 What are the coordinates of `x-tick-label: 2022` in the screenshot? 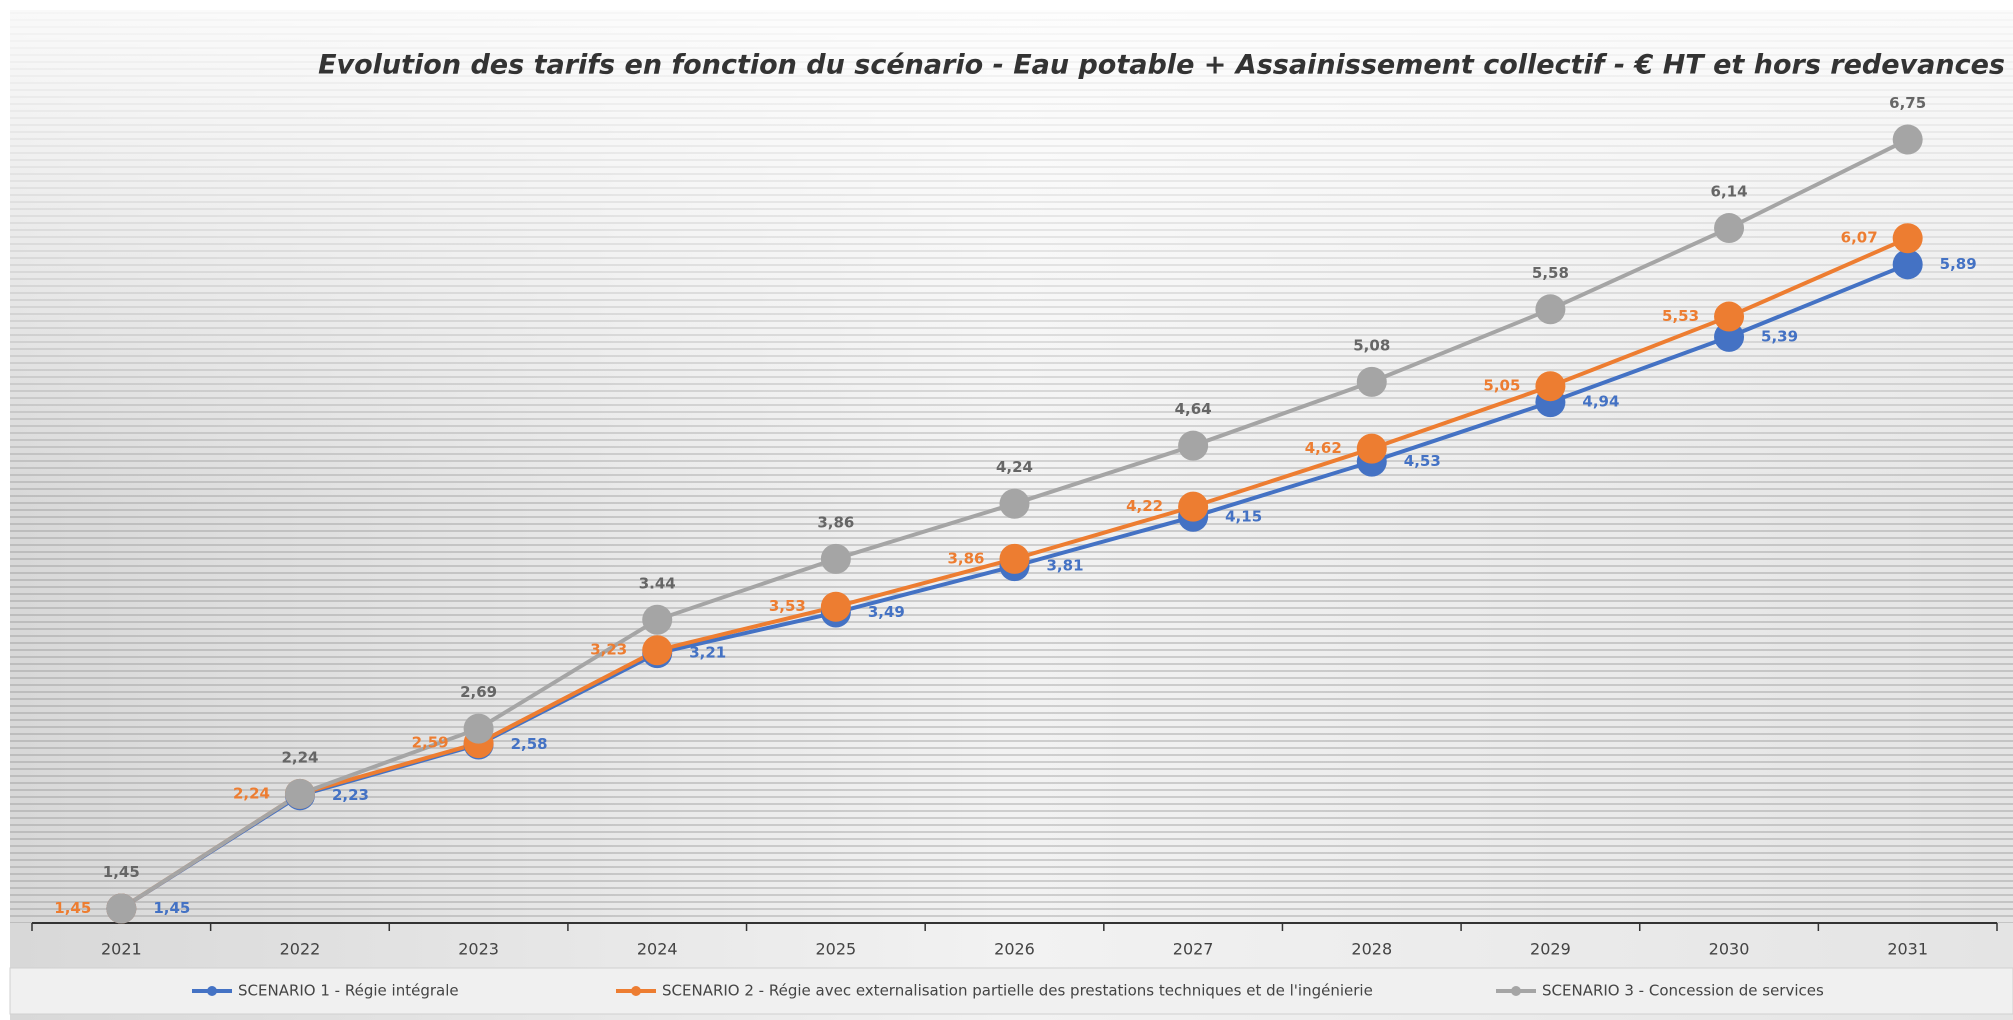 It's located at (300, 949).